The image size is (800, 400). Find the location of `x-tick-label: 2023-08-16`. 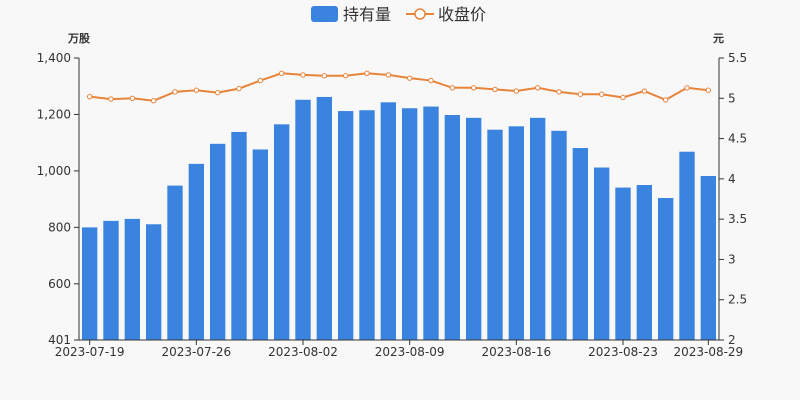

x-tick-label: 2023-08-16 is located at coordinates (516, 352).